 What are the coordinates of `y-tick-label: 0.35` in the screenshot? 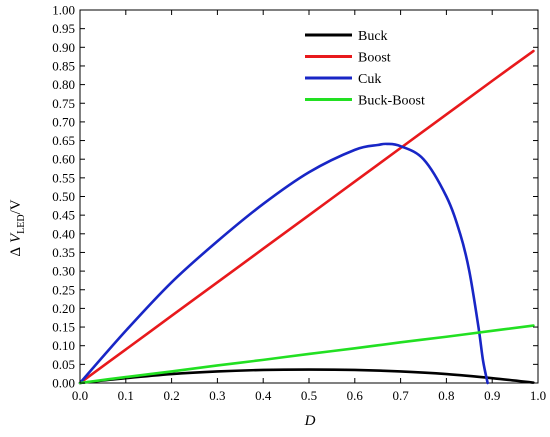 It's located at (63, 252).